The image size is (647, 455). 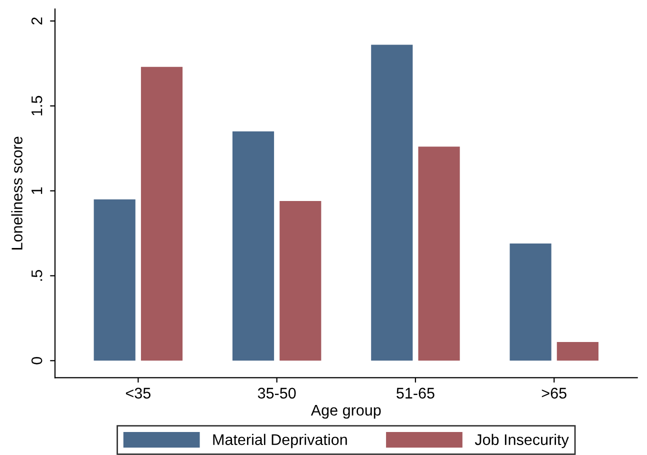 I want to click on y-tick-label: .5, so click(x=37, y=275).